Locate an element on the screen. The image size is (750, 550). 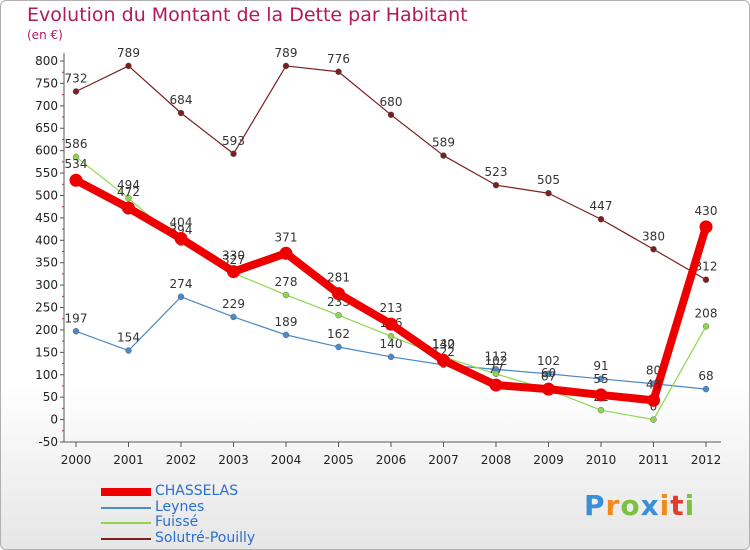
data-label-leynes: 91 is located at coordinates (600, 366).